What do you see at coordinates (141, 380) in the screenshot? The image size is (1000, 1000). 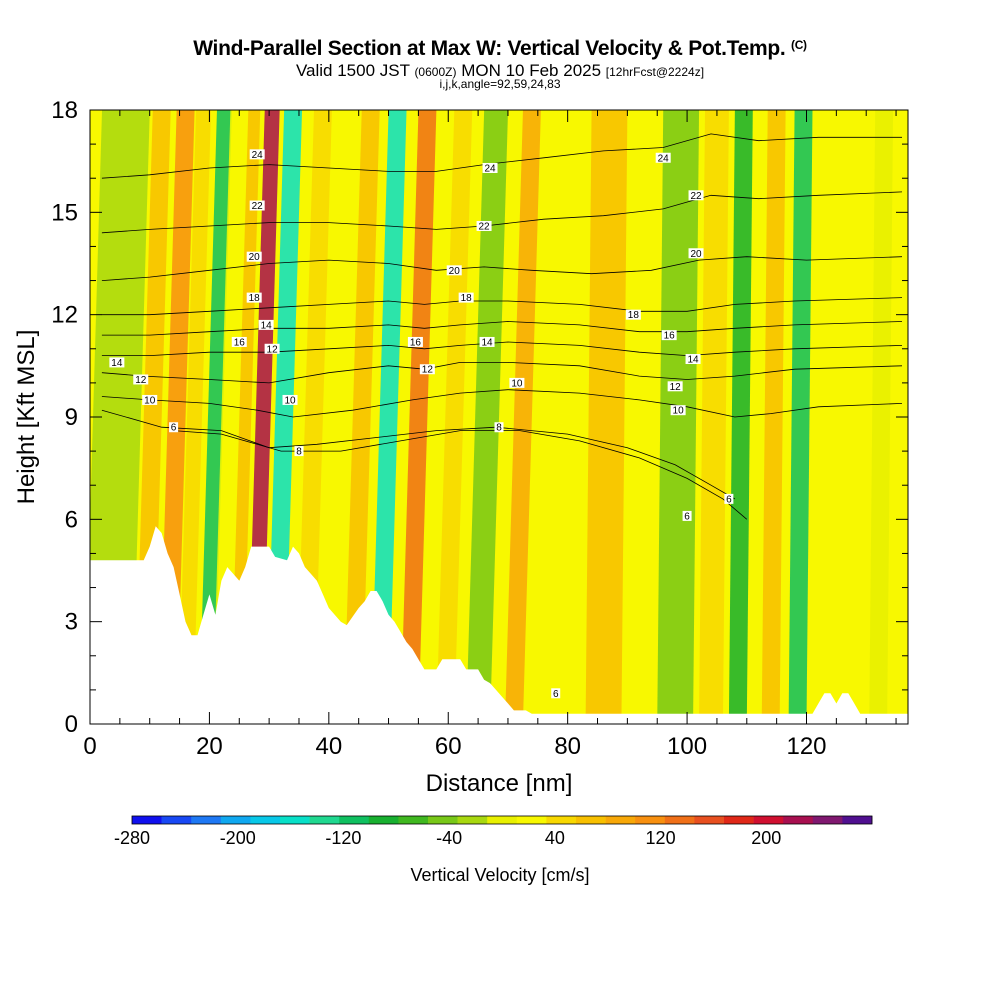 I see `contour-label-1: 12` at bounding box center [141, 380].